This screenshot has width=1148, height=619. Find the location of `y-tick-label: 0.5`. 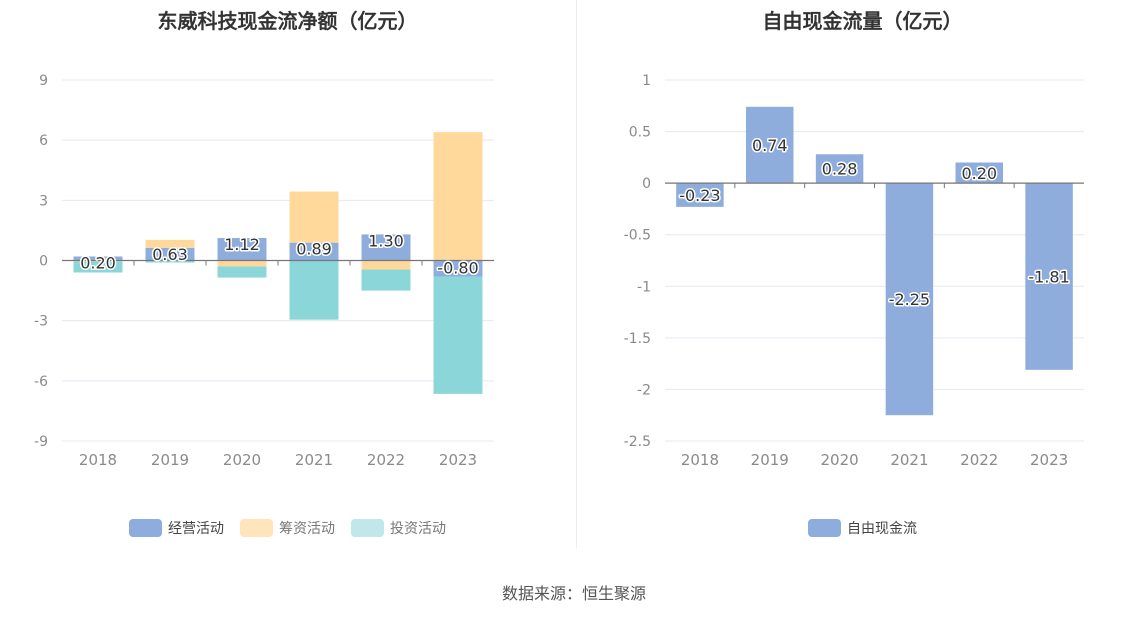

y-tick-label: 0.5 is located at coordinates (640, 133).